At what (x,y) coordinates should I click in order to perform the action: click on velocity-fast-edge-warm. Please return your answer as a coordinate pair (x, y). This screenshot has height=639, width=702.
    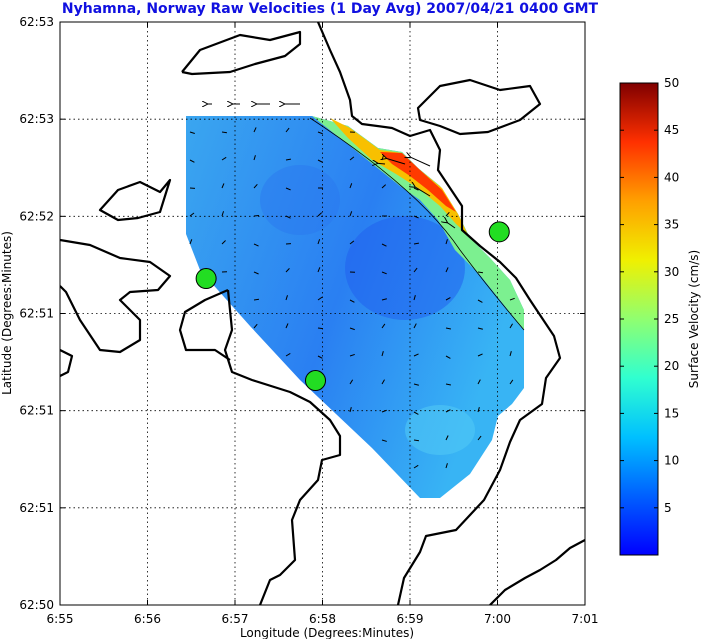
    Looking at the image, I should click on (399, 176).